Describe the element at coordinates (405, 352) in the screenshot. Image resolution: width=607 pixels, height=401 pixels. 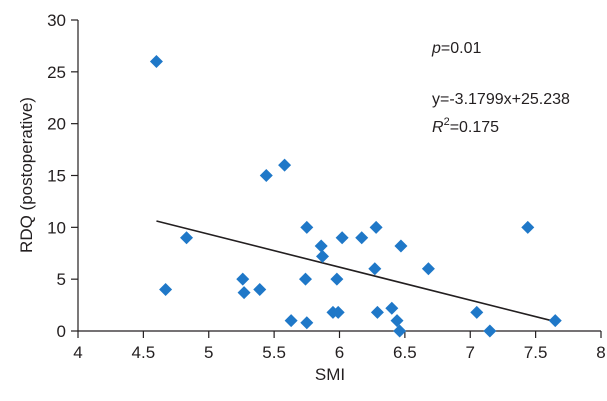
I see `x-tick-label-5: 6.5` at that location.